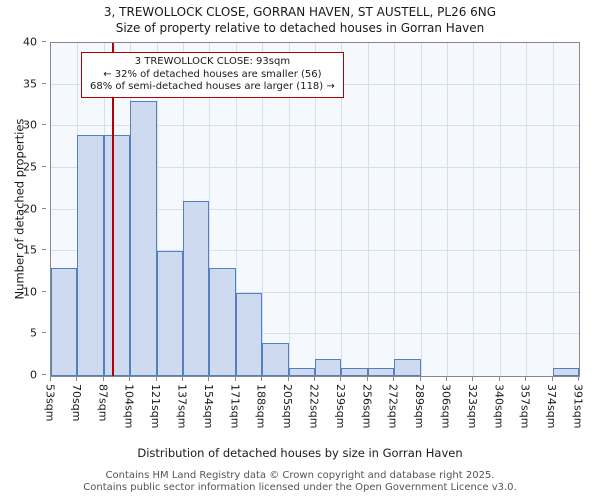 The image size is (600, 500). What do you see at coordinates (33, 333) in the screenshot?
I see `y-tick-label: 5` at bounding box center [33, 333].